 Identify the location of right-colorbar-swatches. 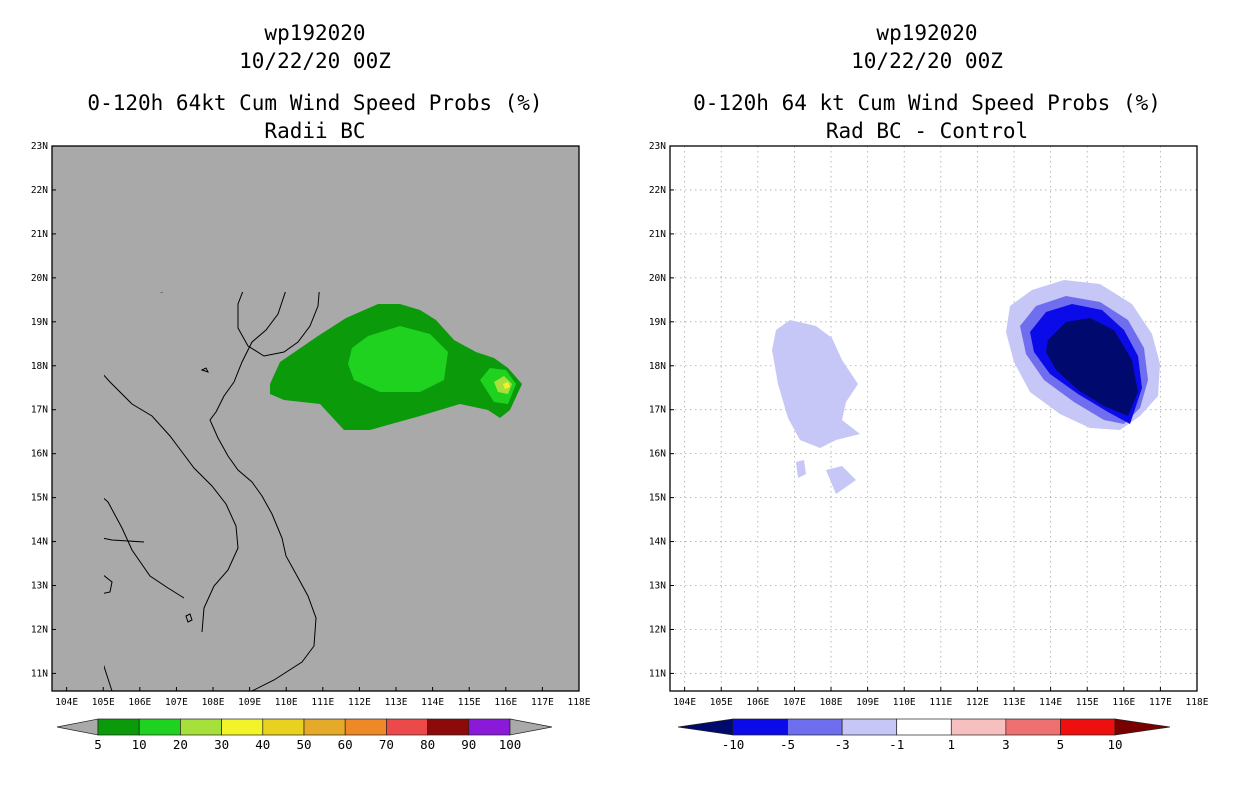
(924, 727).